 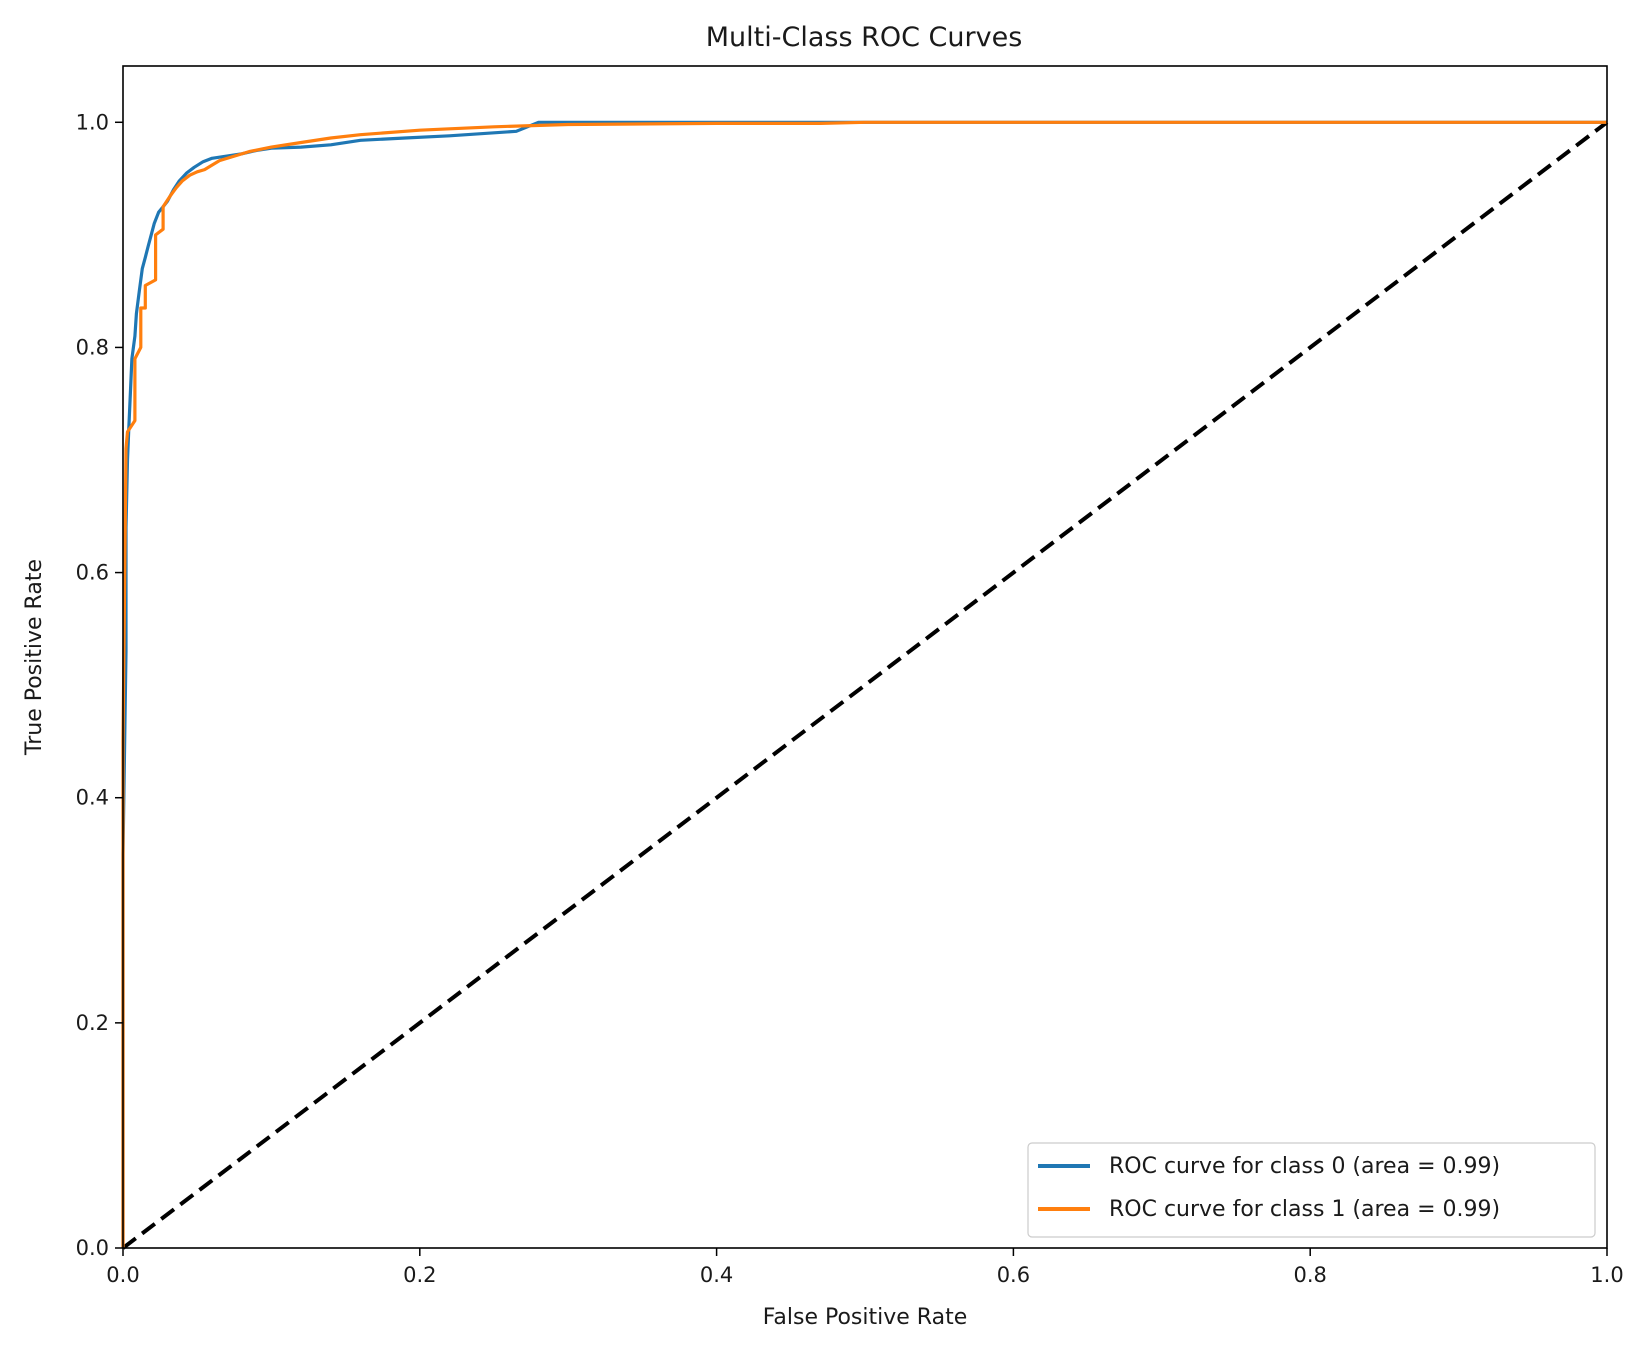 I want to click on x-axis-ticks: 0.0 0.2 0.4 0.6 0.8 1.0, so click(x=865, y=1267).